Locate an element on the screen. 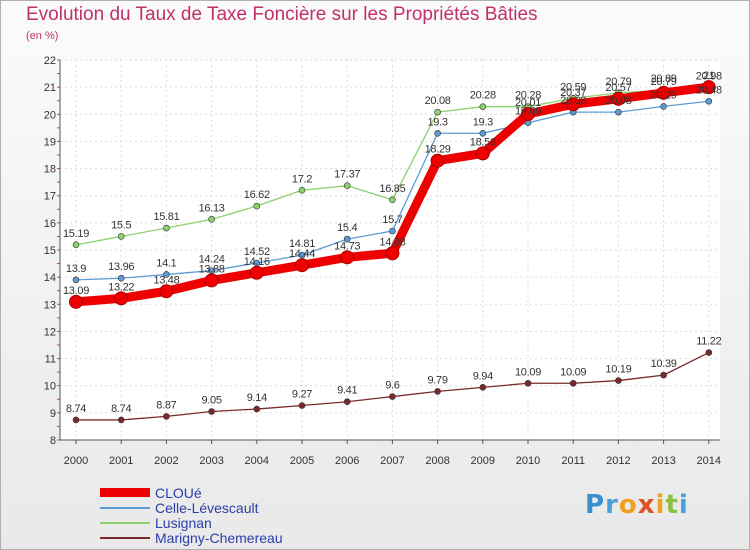  data-label: 14.16 is located at coordinates (257, 262).